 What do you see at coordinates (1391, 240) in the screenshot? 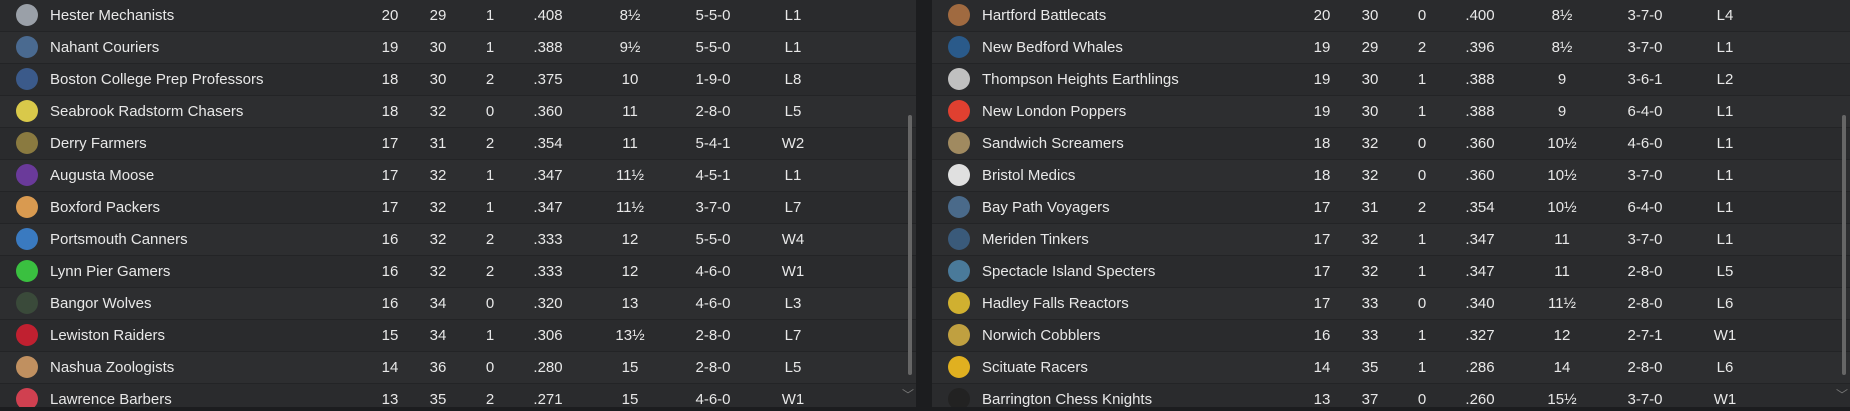
I see `table-row: Meriden Tinkers 17 32 1 .347 11 3-7-0 L1` at bounding box center [1391, 240].